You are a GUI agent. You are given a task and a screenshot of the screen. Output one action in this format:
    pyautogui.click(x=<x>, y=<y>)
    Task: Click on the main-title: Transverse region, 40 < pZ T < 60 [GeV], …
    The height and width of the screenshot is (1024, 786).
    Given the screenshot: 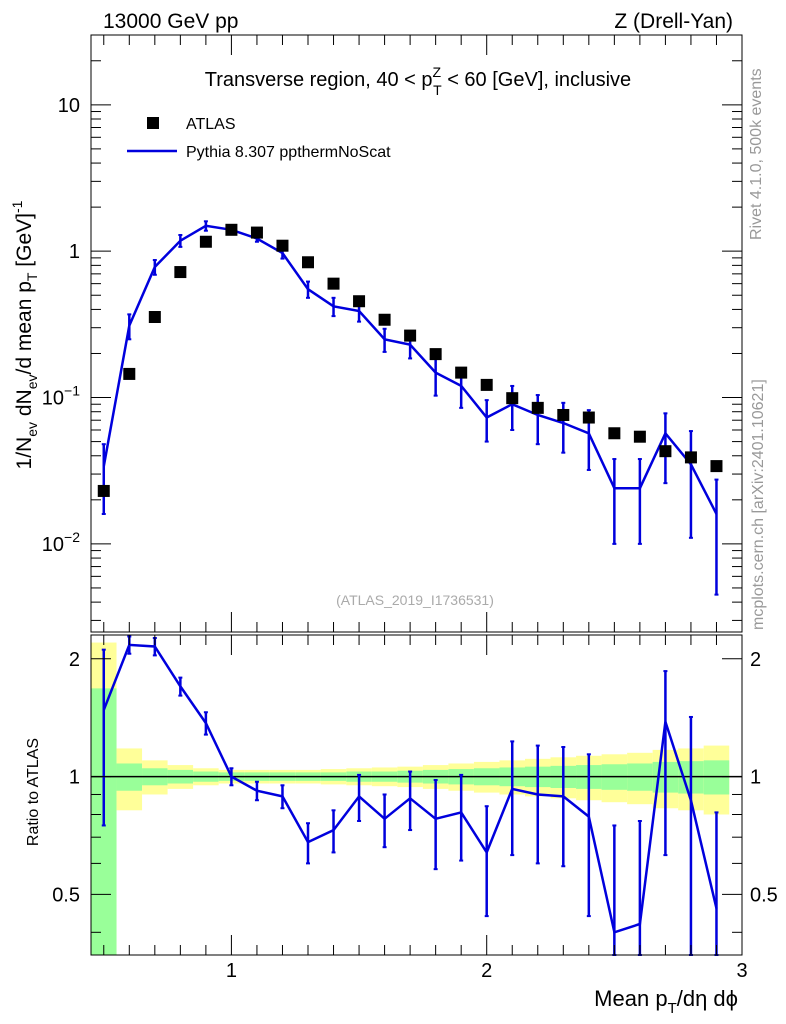 What is the action you would take?
    pyautogui.click(x=418, y=81)
    